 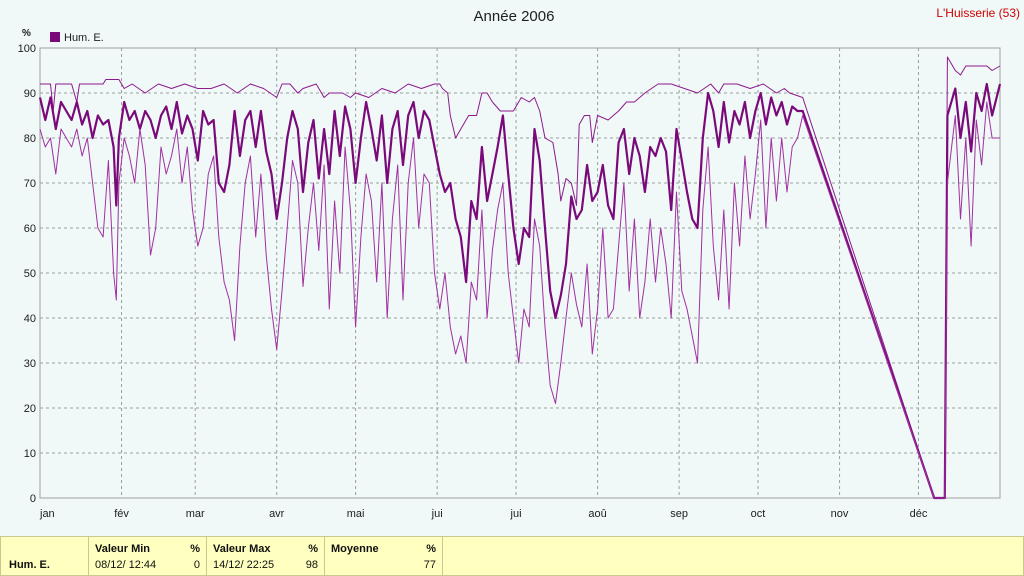 What do you see at coordinates (121, 514) in the screenshot?
I see `x-tick-label: fév` at bounding box center [121, 514].